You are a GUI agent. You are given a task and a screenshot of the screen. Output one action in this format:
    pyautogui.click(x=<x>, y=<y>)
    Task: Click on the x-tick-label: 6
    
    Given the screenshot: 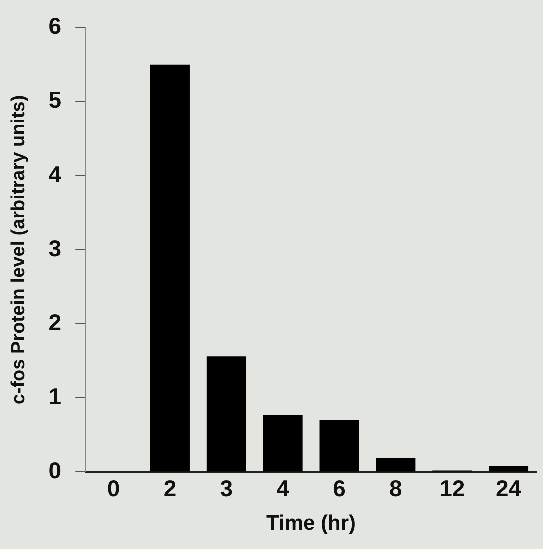 What is the action you would take?
    pyautogui.click(x=339, y=488)
    